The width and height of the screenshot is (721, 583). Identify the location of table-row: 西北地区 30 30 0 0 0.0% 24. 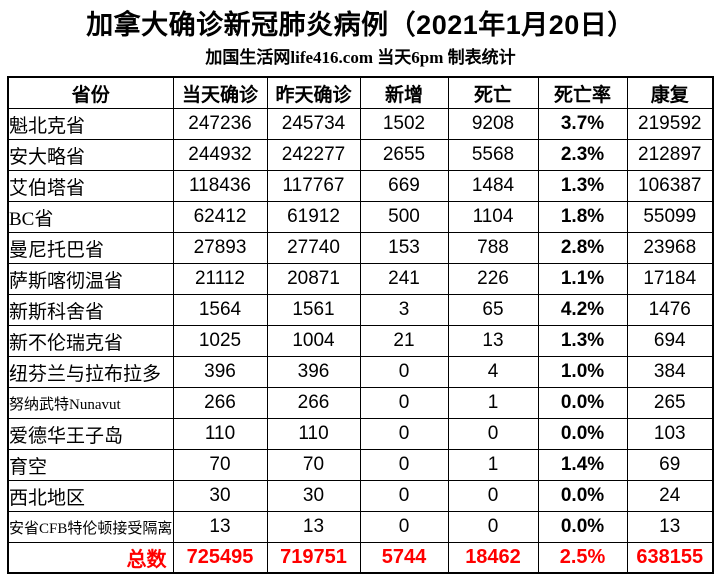
(360, 496).